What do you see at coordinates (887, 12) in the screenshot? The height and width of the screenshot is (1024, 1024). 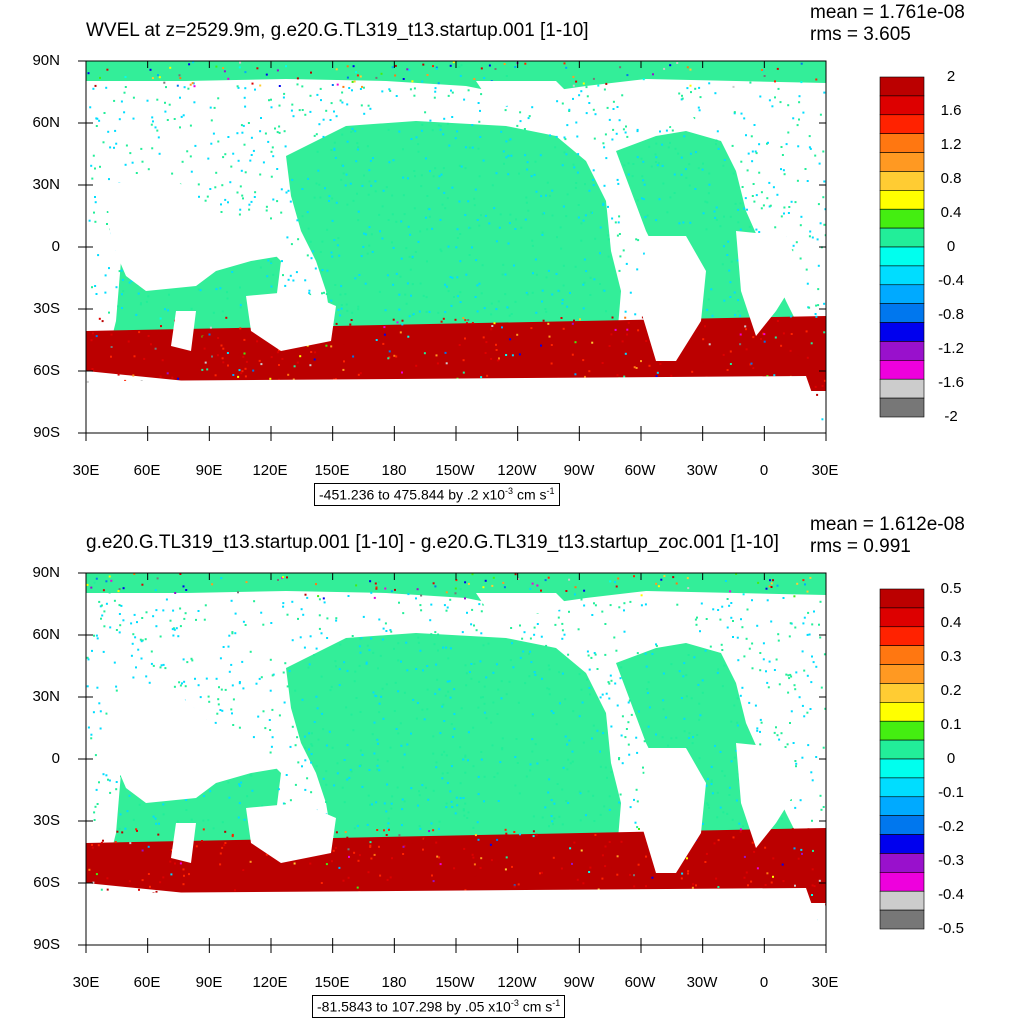 I see `mean-text: mean = 1.761e-08` at bounding box center [887, 12].